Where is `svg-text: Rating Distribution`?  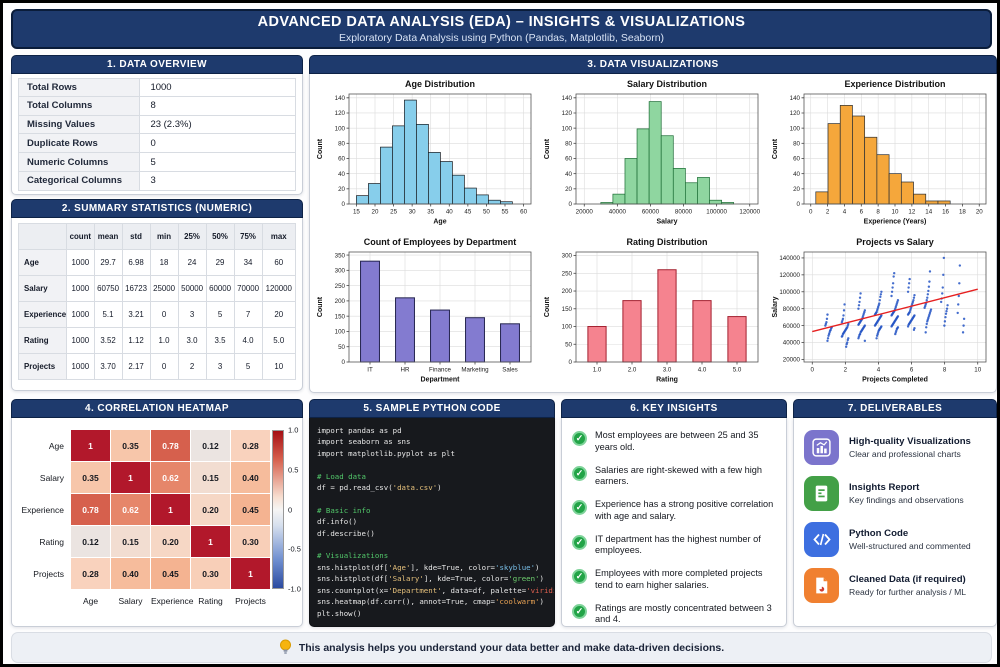
svg-text: Rating Distribution is located at coordinates (667, 242).